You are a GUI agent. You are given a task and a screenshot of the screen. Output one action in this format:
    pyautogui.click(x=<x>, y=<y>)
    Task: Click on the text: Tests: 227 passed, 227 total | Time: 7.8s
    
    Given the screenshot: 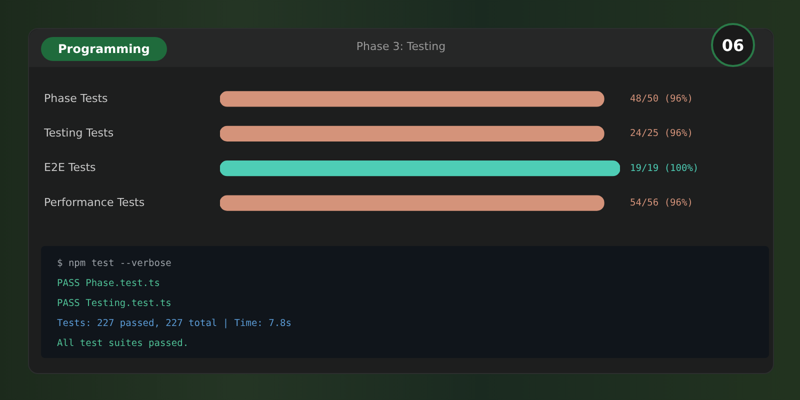 What is the action you would take?
    pyautogui.click(x=174, y=324)
    